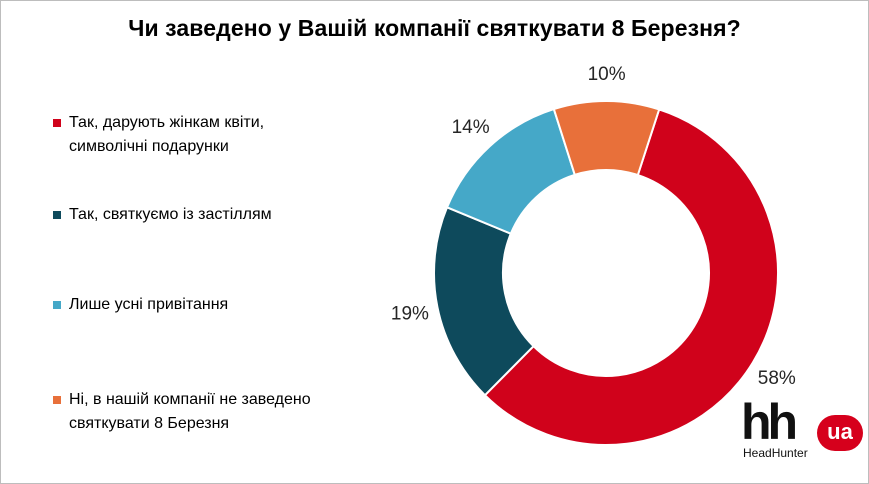 This screenshot has width=869, height=484. What do you see at coordinates (410, 314) in the screenshot?
I see `data-label-feast: 19%` at bounding box center [410, 314].